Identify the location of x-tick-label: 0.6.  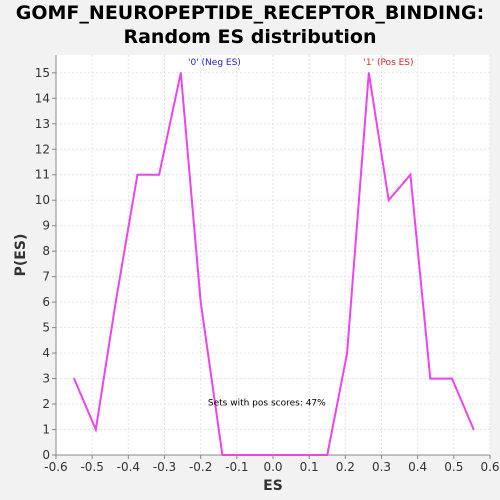
(489, 467).